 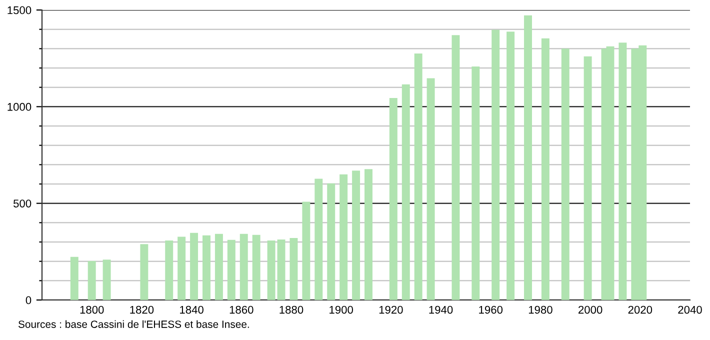 I want to click on x-tick-label: 1880, so click(x=292, y=310).